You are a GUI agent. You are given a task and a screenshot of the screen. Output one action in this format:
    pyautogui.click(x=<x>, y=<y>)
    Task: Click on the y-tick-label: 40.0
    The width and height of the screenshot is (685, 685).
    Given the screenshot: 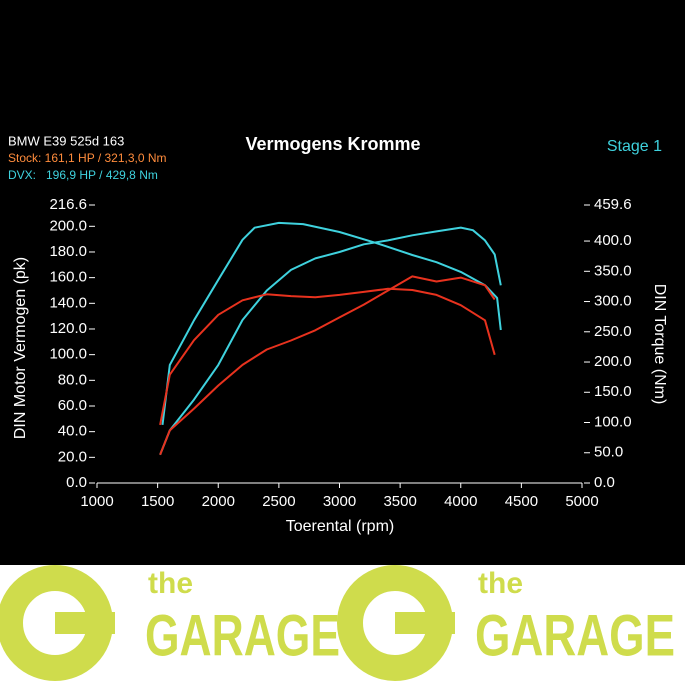 What is the action you would take?
    pyautogui.click(x=72, y=431)
    